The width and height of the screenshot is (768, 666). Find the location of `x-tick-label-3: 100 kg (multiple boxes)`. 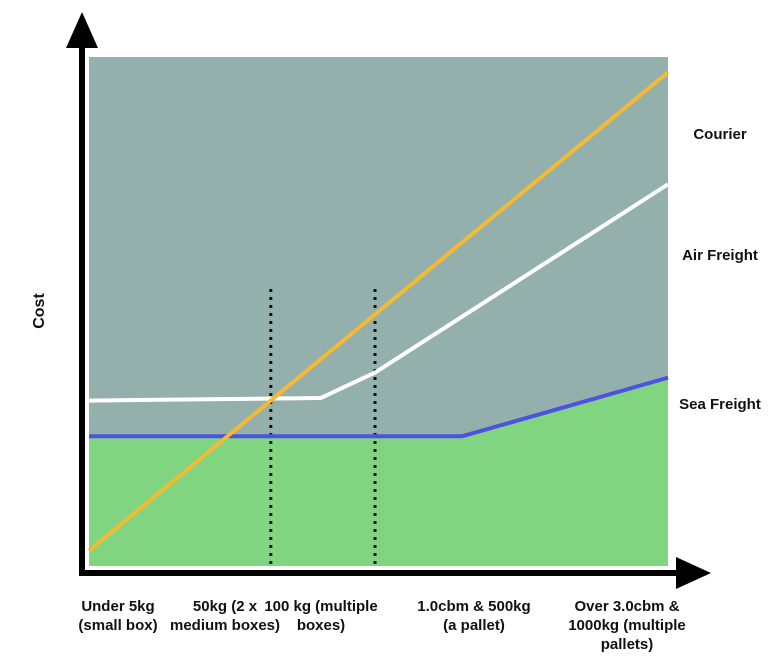

x-tick-label-3: 100 kg (multiple boxes) is located at coordinates (320, 616).